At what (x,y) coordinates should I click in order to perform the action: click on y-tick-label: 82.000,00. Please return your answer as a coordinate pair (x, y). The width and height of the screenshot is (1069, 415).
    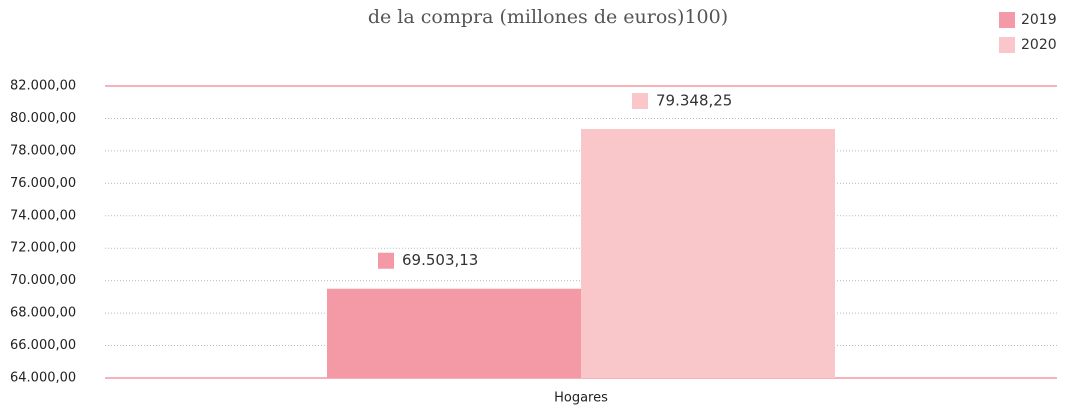
    Looking at the image, I should click on (43, 86).